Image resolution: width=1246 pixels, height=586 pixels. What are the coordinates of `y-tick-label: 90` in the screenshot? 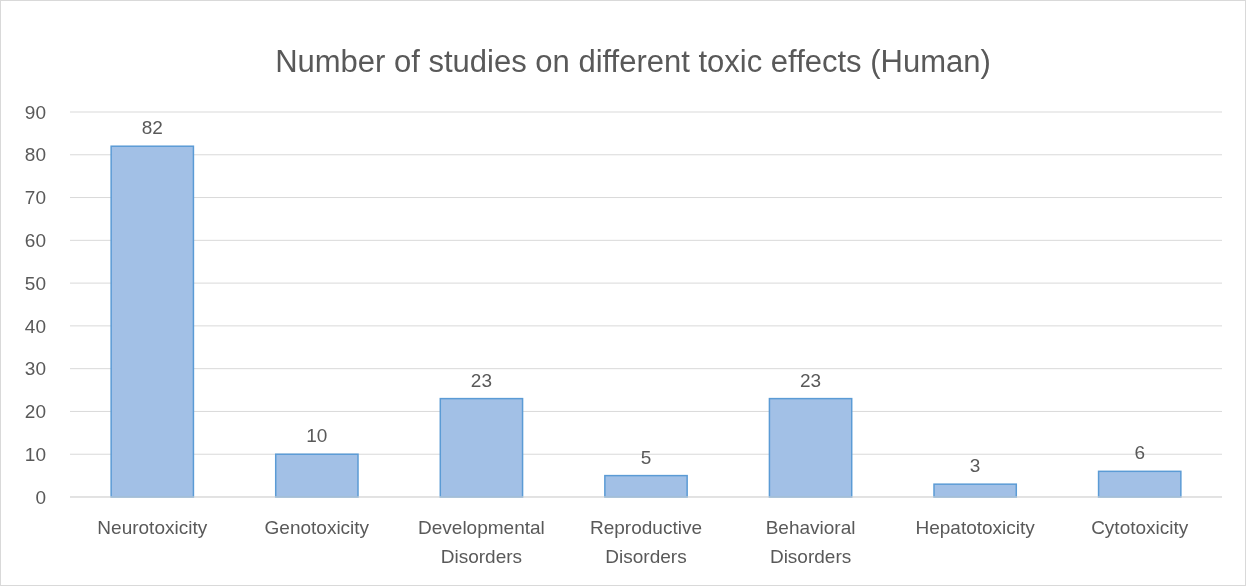 It's located at (35, 112).